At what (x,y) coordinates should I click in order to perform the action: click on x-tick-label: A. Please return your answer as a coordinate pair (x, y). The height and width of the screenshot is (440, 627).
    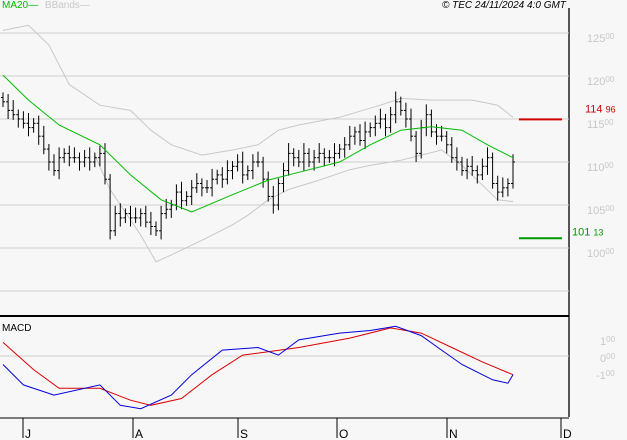
    Looking at the image, I should click on (139, 433).